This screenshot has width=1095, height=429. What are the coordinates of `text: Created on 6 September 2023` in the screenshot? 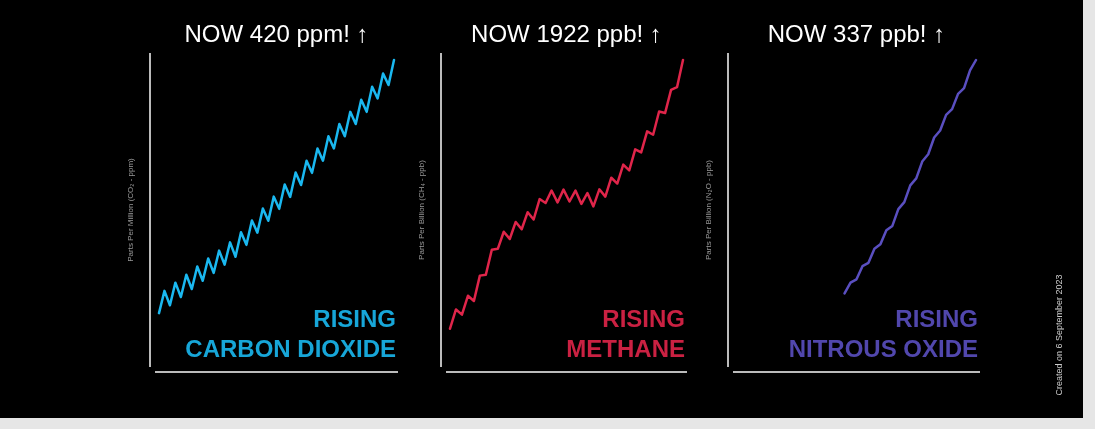 It's located at (1059, 335).